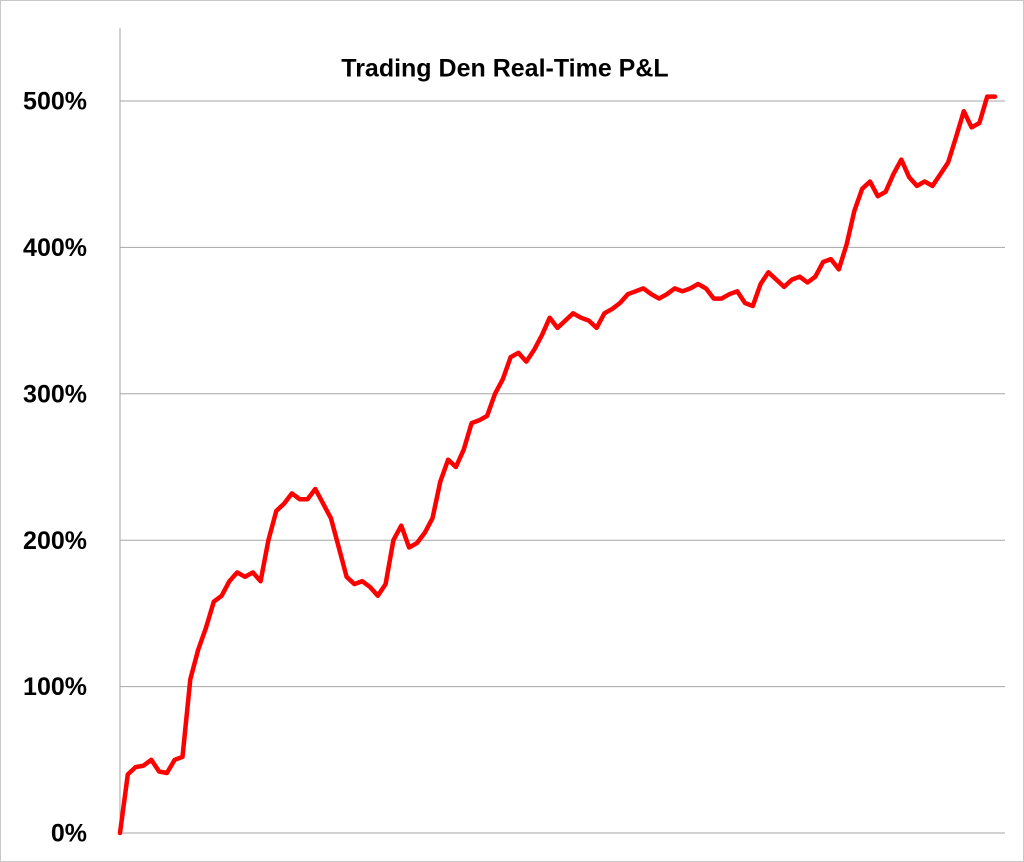 This screenshot has height=862, width=1024. Describe the element at coordinates (55, 687) in the screenshot. I see `y-tick-label: 100%` at that location.